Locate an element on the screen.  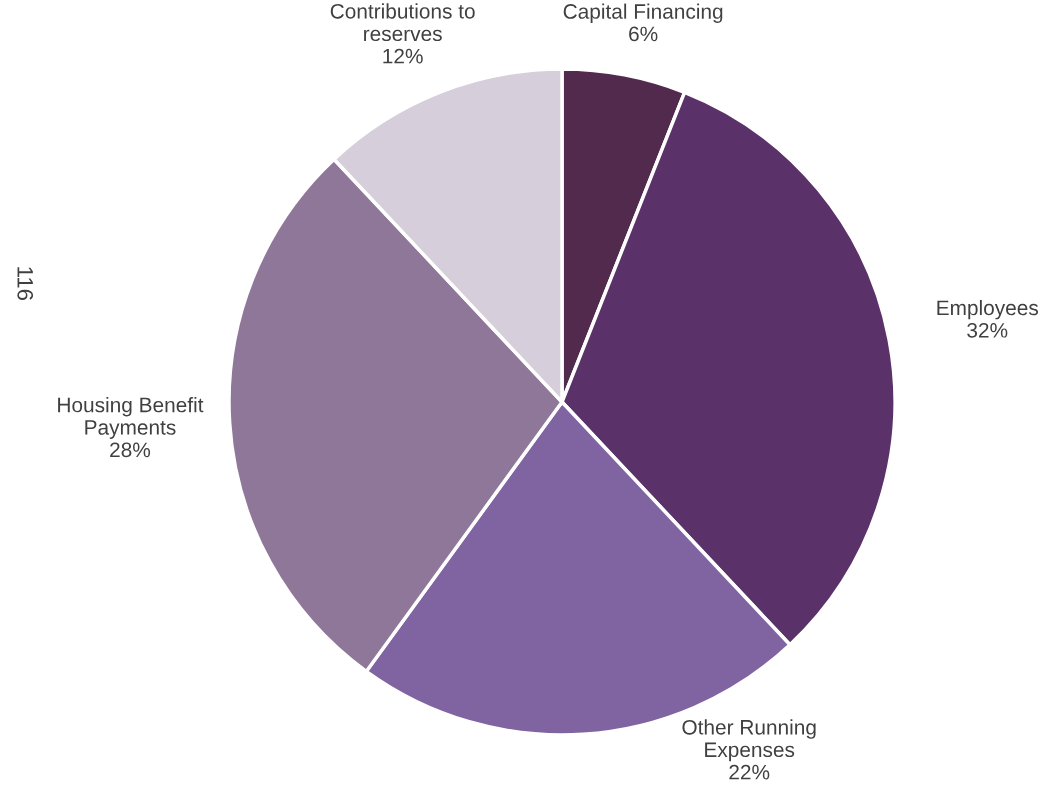
slice-label: Employees is located at coordinates (988, 309).